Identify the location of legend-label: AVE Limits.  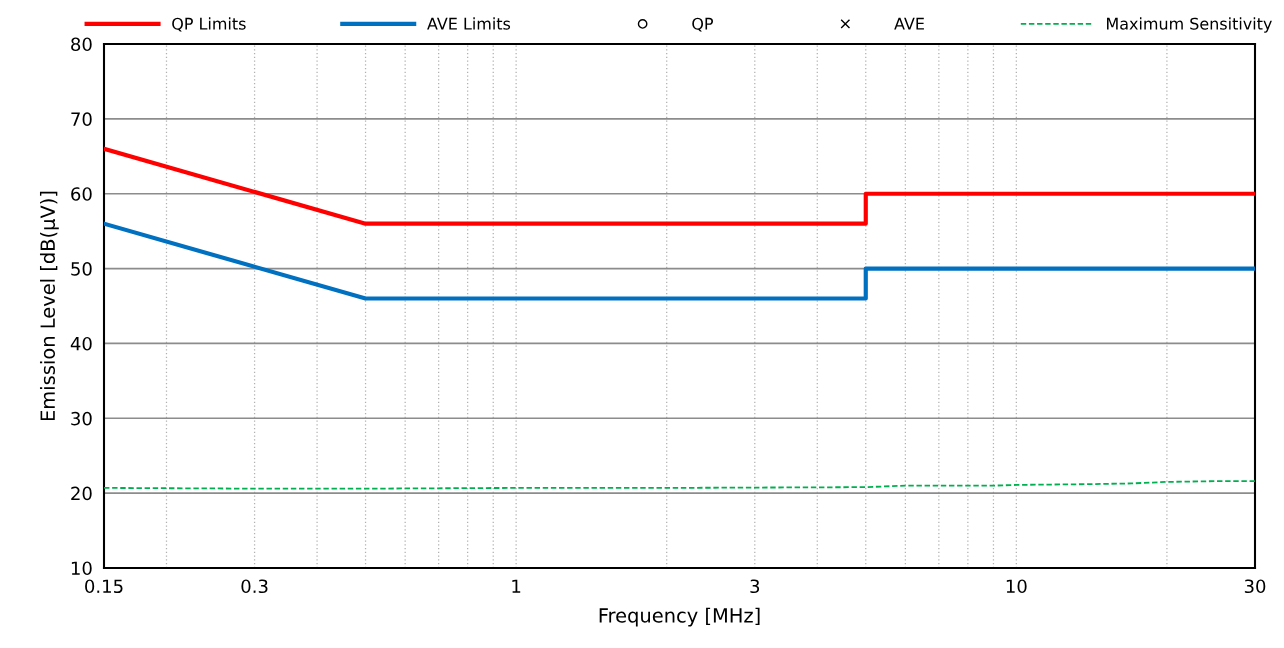
(469, 23).